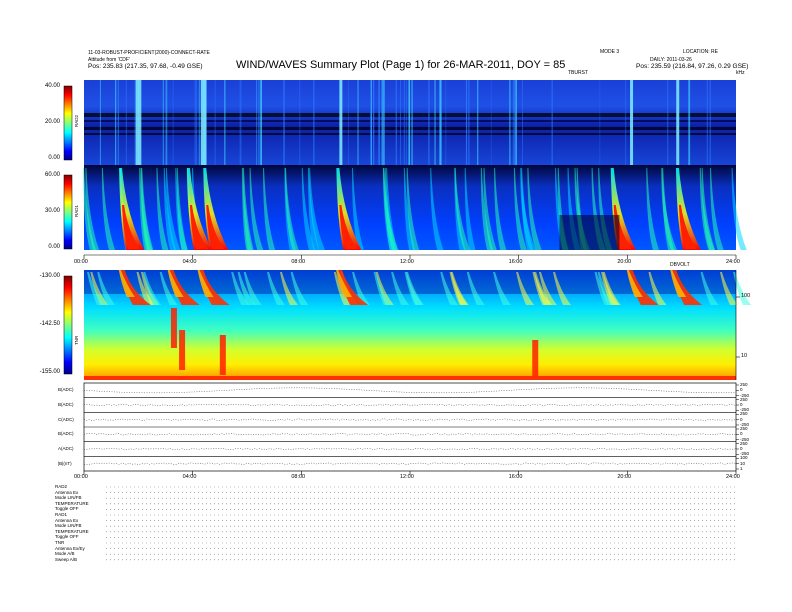  Describe the element at coordinates (737, 325) in the screenshot. I see `tnr-right-axis` at that location.